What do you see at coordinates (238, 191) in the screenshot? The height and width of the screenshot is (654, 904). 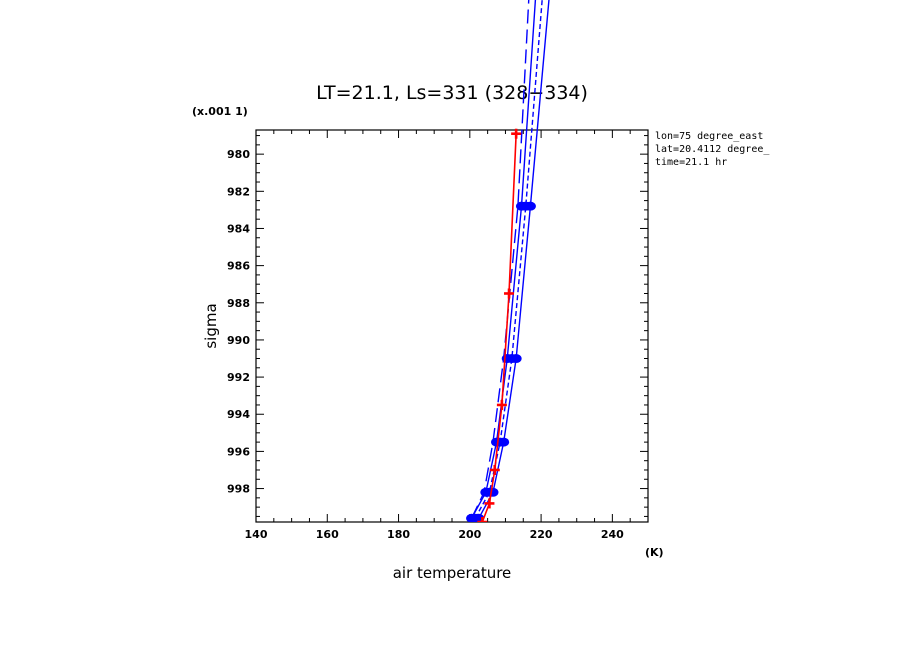 I see `y-tick-label: 982` at bounding box center [238, 191].